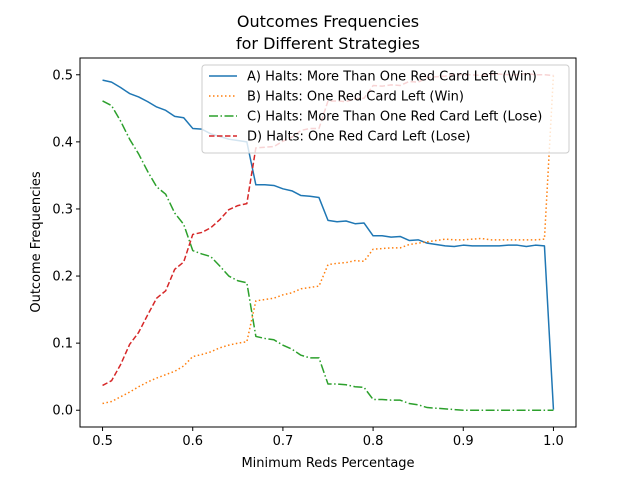 The image size is (640, 480). Describe the element at coordinates (36, 242) in the screenshot. I see `y-axis-label: Outcome Frequencies` at that location.